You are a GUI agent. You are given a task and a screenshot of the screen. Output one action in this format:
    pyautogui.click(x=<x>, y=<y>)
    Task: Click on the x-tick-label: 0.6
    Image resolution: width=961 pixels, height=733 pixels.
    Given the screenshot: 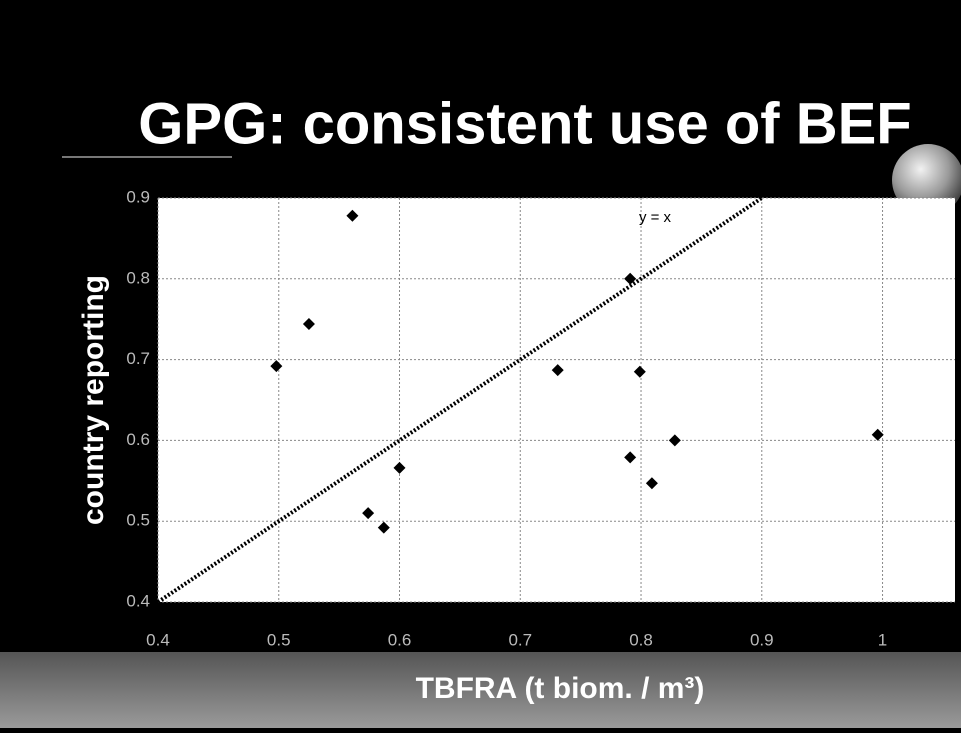 What is the action you would take?
    pyautogui.click(x=400, y=639)
    